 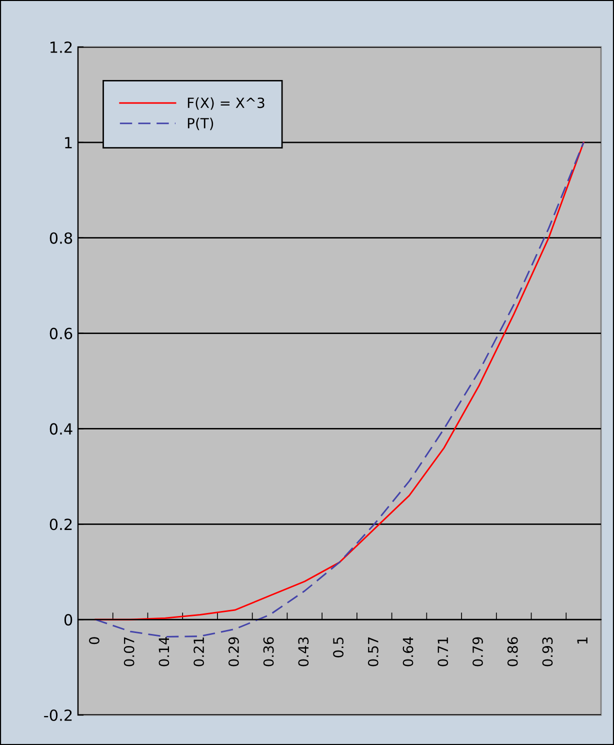 What do you see at coordinates (477, 651) in the screenshot?
I see `x-tick-label: 0.79` at bounding box center [477, 651].